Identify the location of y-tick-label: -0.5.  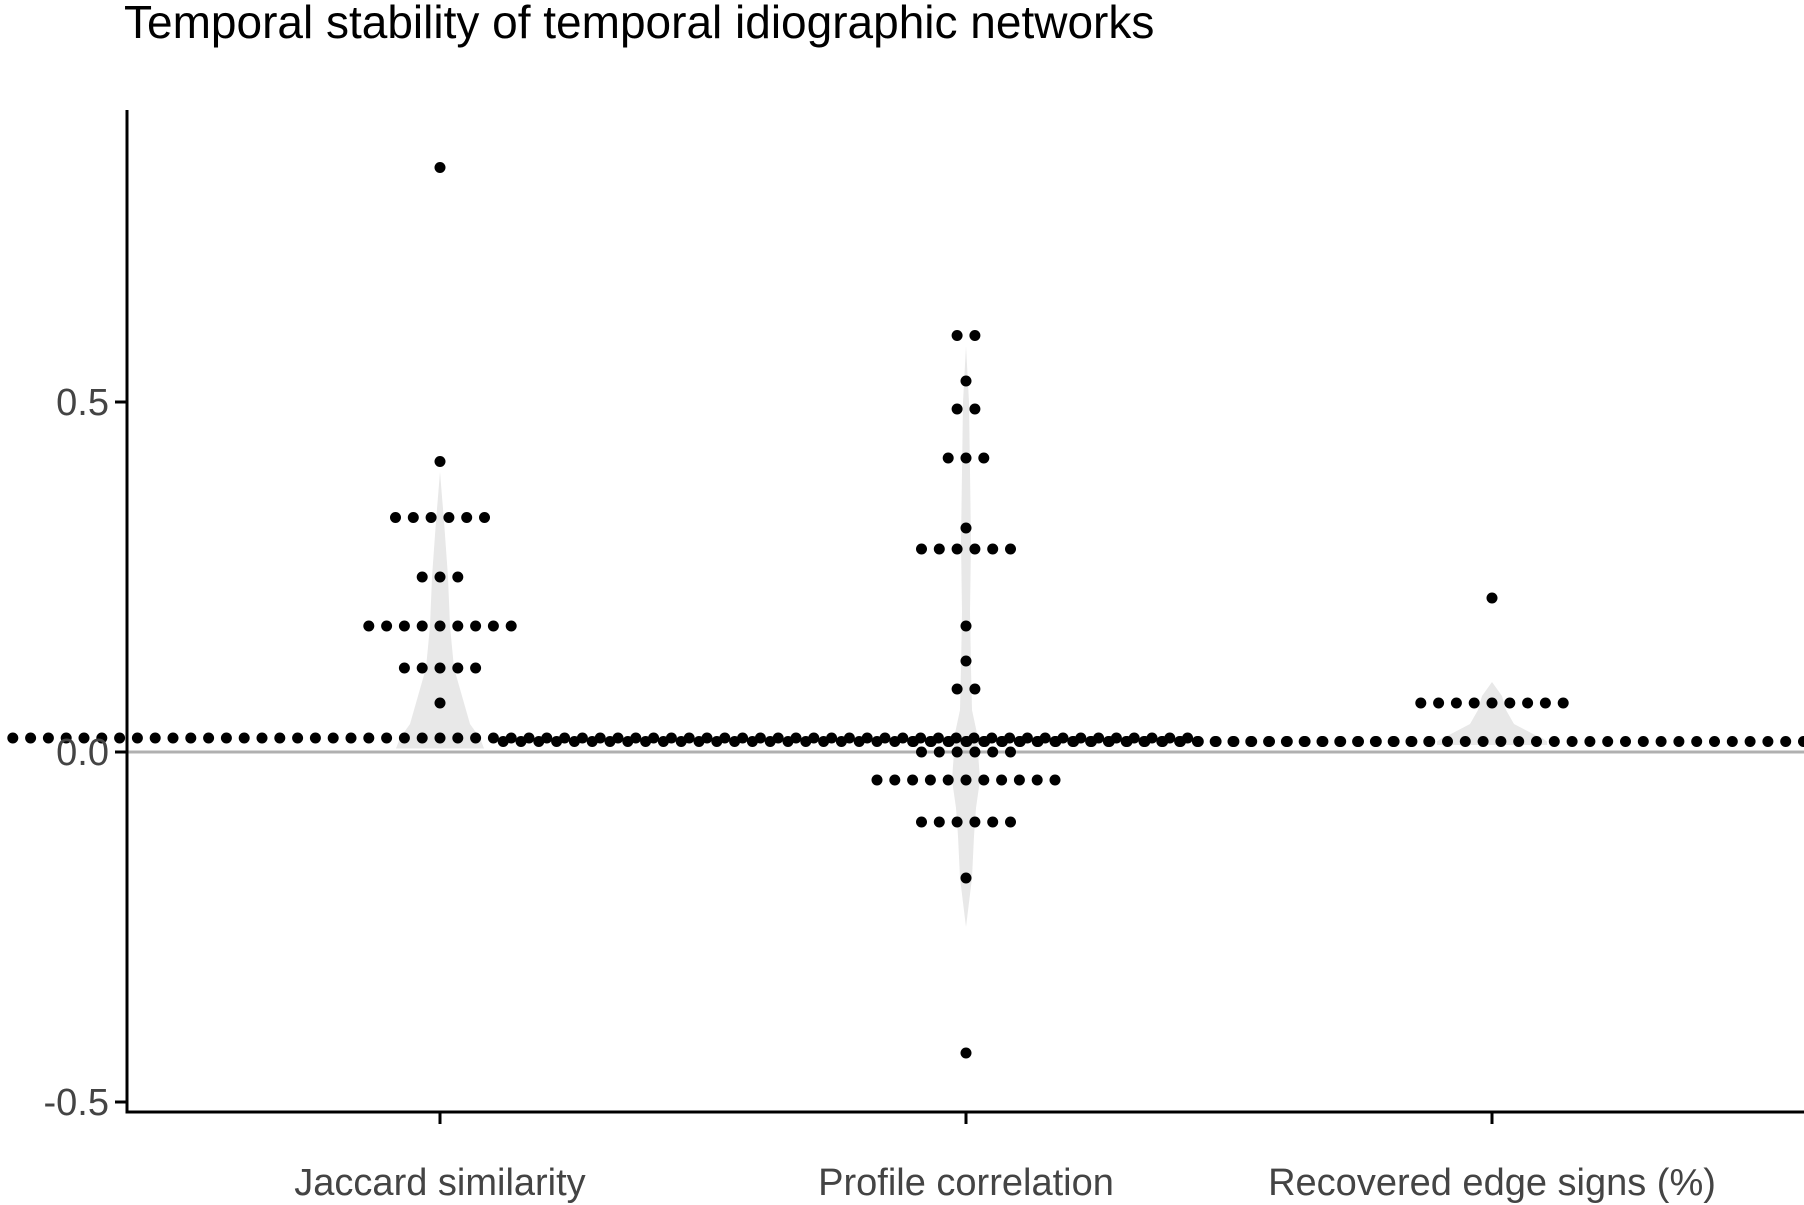
(76, 1103).